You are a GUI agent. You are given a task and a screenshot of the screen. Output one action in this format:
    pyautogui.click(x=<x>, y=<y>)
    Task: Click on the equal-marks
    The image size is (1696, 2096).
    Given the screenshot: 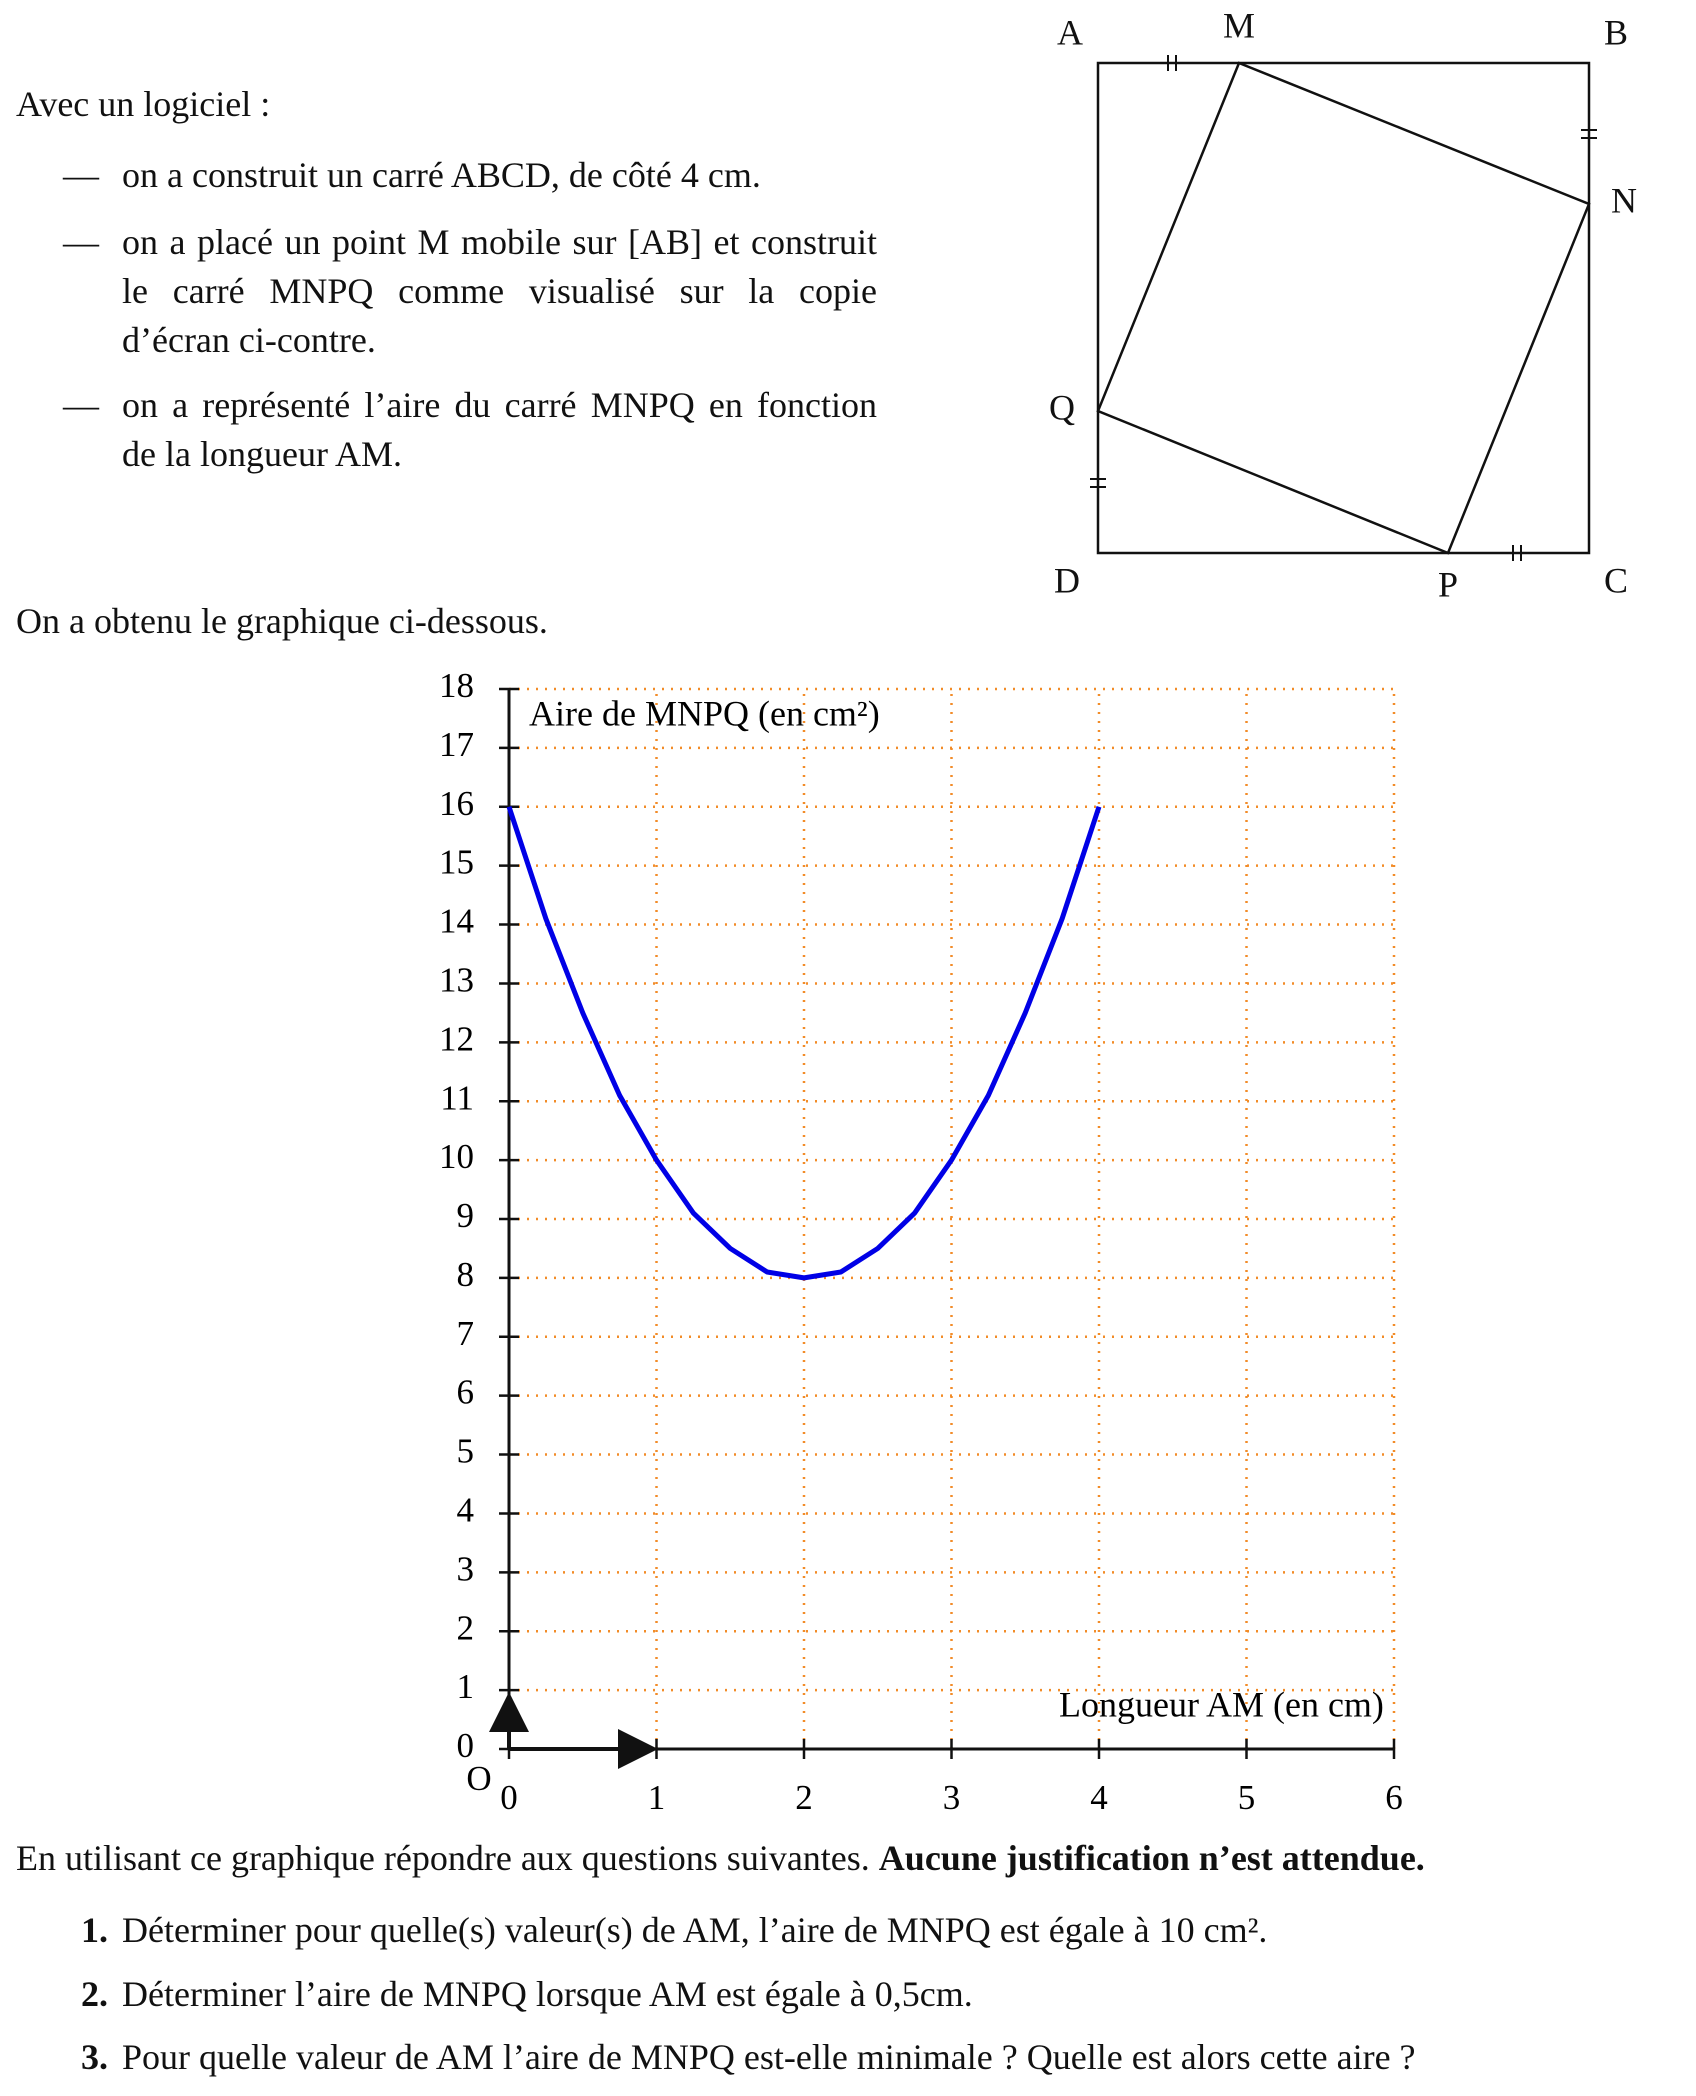 What is the action you would take?
    pyautogui.click(x=1343, y=308)
    